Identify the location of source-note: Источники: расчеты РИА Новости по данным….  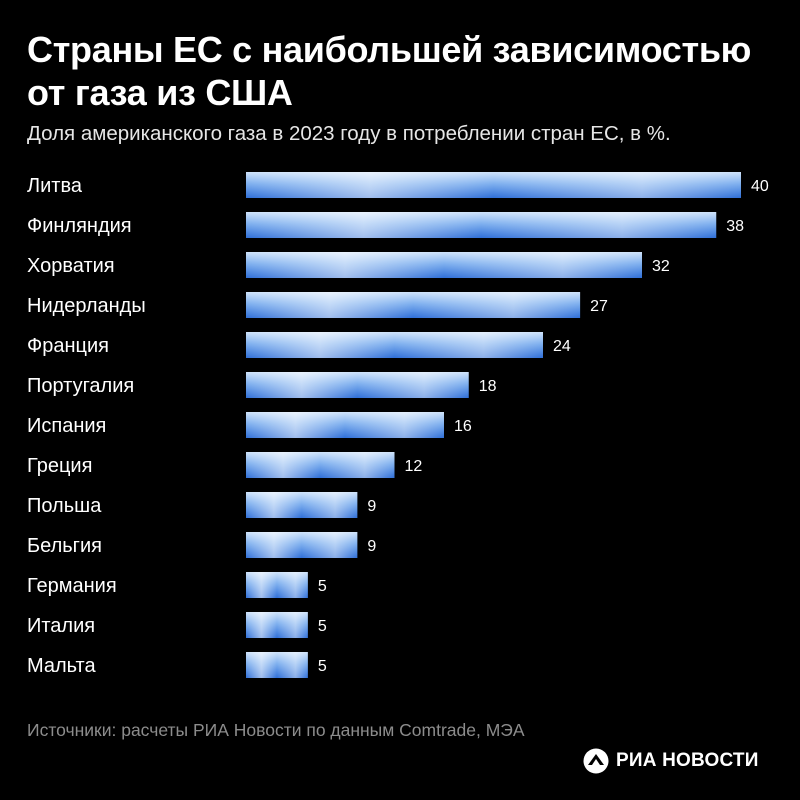
(276, 730).